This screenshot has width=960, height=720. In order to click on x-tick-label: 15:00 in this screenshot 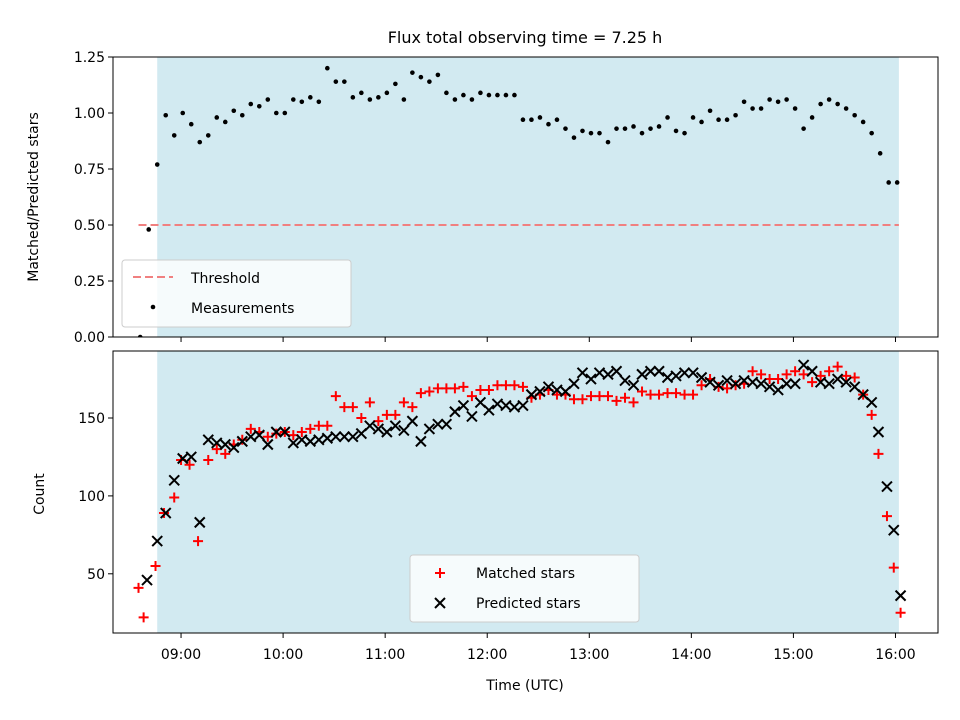, I will do `click(793, 655)`.